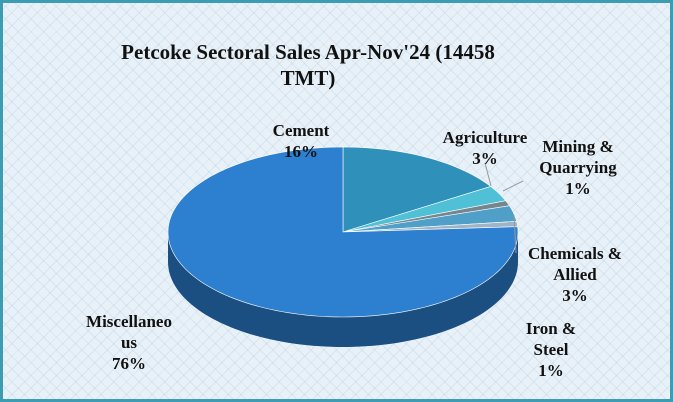 The height and width of the screenshot is (402, 673). I want to click on category-label: Mining & Quarrying, so click(578, 157).